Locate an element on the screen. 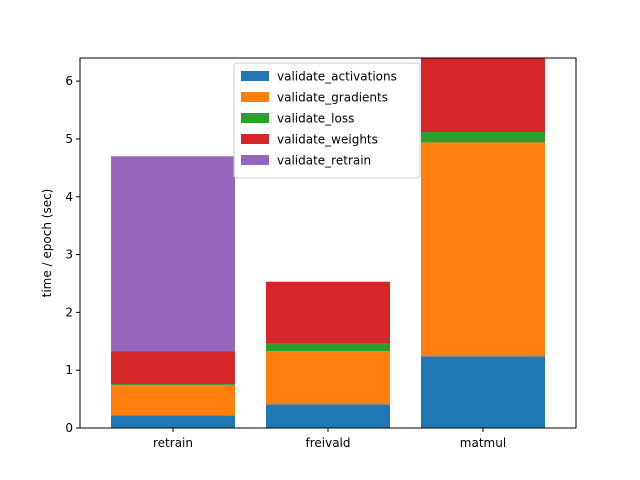 This screenshot has width=640, height=480. y-tick-label: 4 is located at coordinates (69, 197).